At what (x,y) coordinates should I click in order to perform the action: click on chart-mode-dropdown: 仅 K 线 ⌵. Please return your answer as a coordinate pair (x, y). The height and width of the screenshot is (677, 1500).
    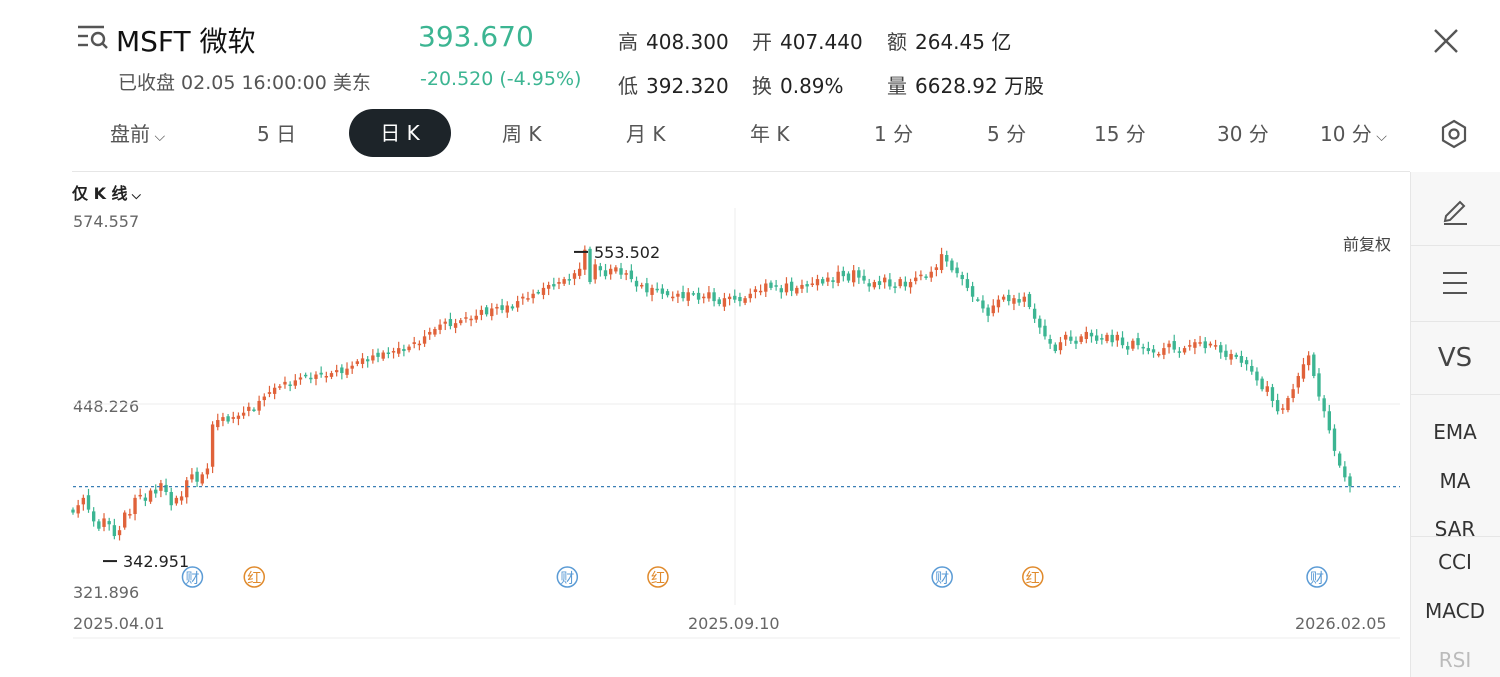
    Looking at the image, I should click on (106, 193).